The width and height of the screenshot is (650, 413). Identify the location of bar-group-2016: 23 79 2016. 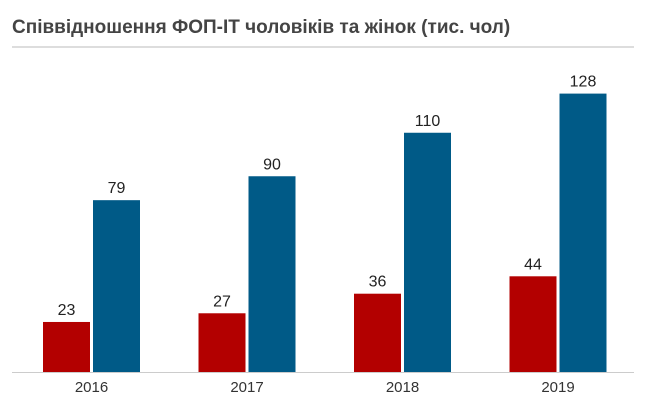
(91, 288).